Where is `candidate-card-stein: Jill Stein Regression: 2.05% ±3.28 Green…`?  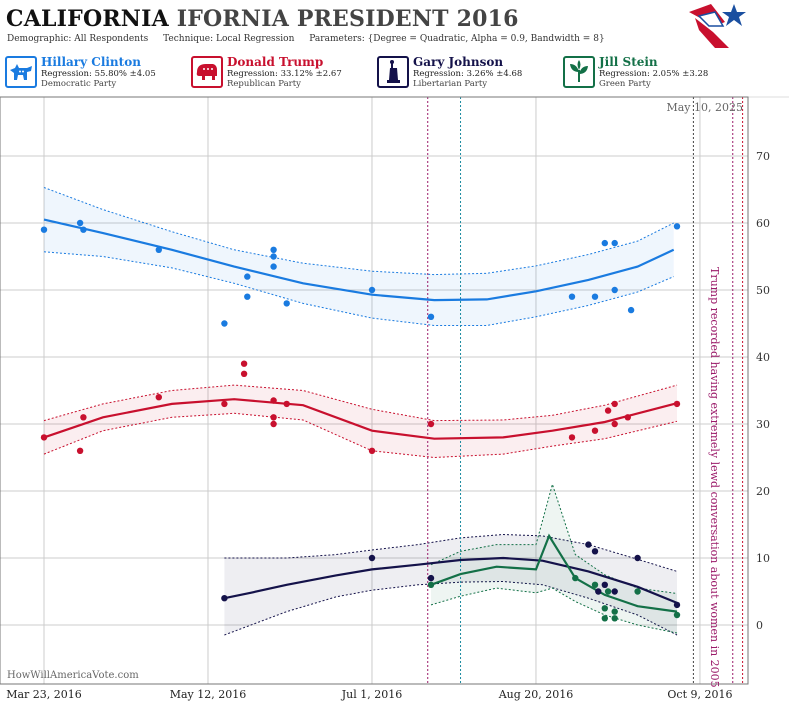
candidate-card-stein: Jill Stein Regression: 2.05% ±3.28 Green… is located at coordinates (653, 73).